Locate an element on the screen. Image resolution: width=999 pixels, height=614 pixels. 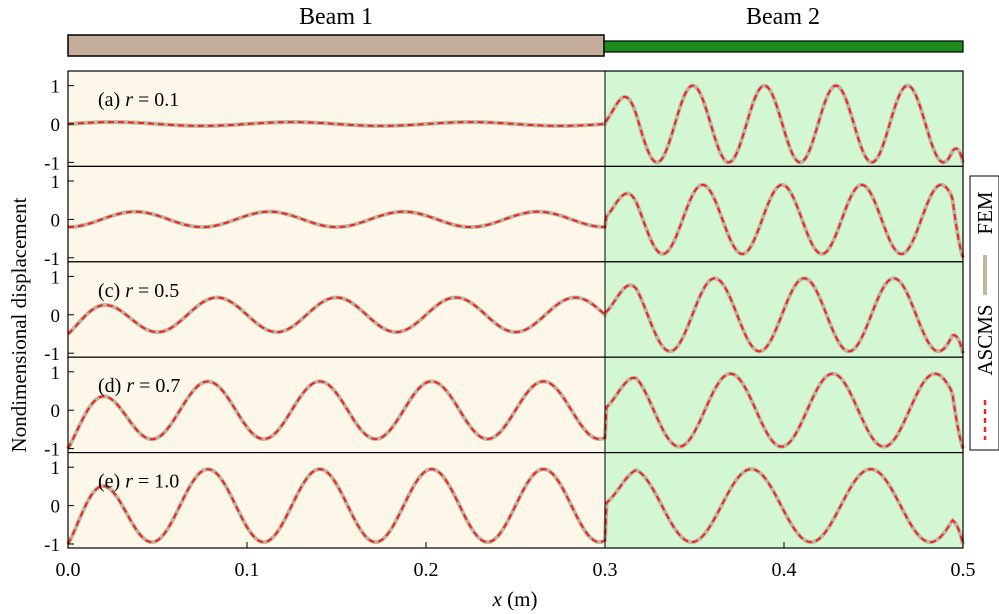
x-tick-label: 0.5 is located at coordinates (963, 570).